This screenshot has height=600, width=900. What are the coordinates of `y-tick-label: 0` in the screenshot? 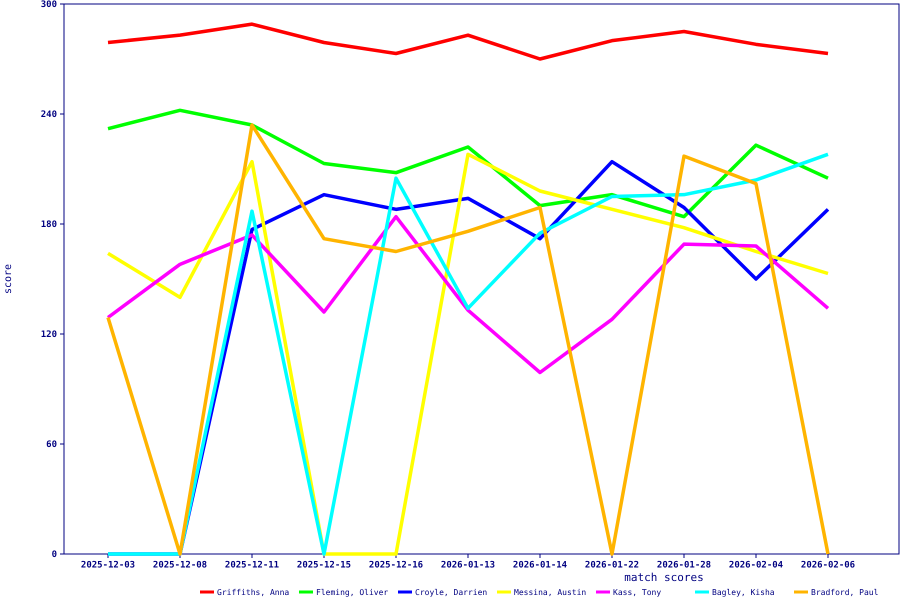 It's located at (54, 555).